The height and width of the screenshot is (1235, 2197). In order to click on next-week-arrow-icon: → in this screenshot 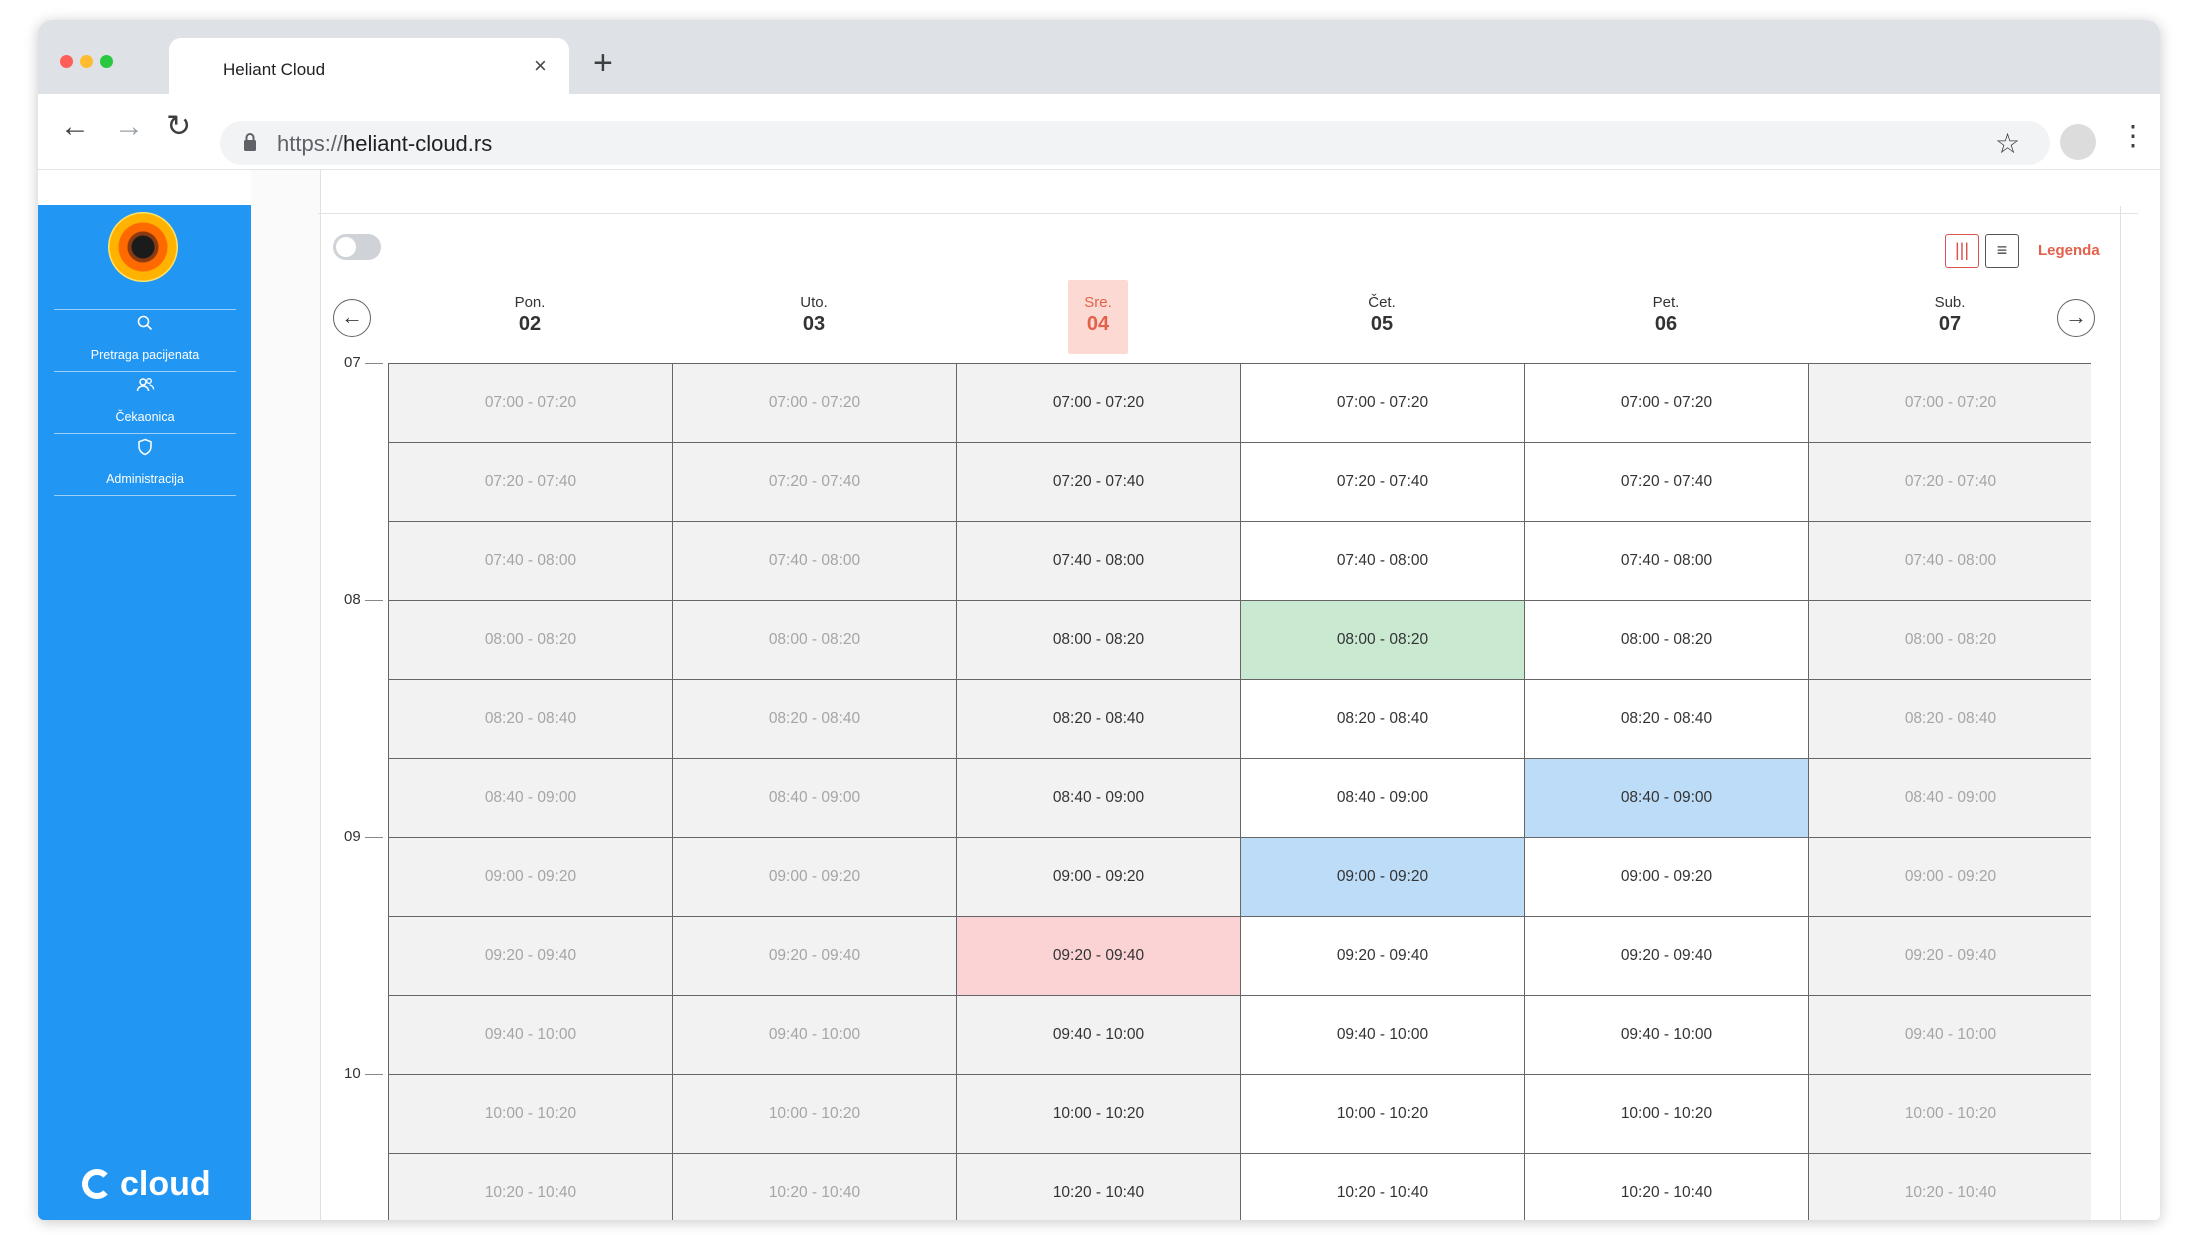, I will do `click(2076, 318)`.